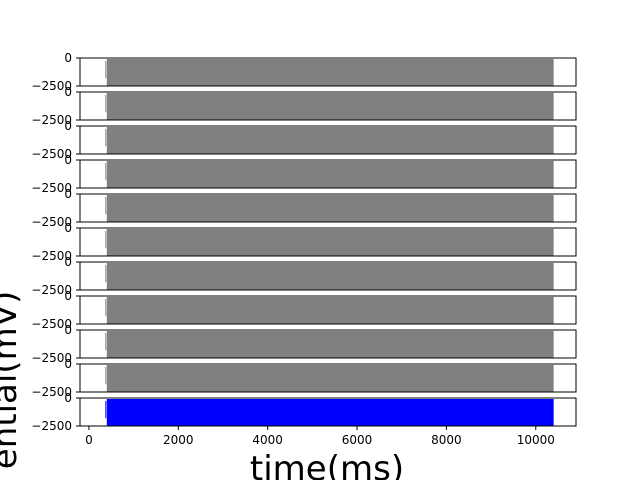 Image resolution: width=640 pixels, height=480 pixels. What do you see at coordinates (51, 392) in the screenshot?
I see `y-tick-label-10-1: −2500` at bounding box center [51, 392].